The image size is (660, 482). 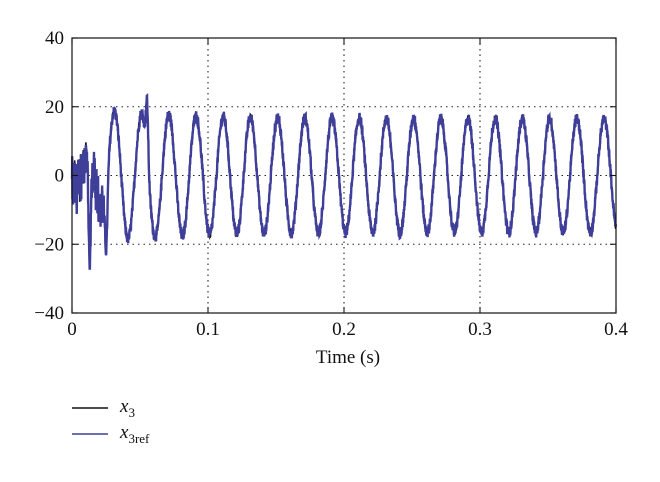 I want to click on legend-label-x3ref-subscript: 3ref, so click(x=139, y=438).